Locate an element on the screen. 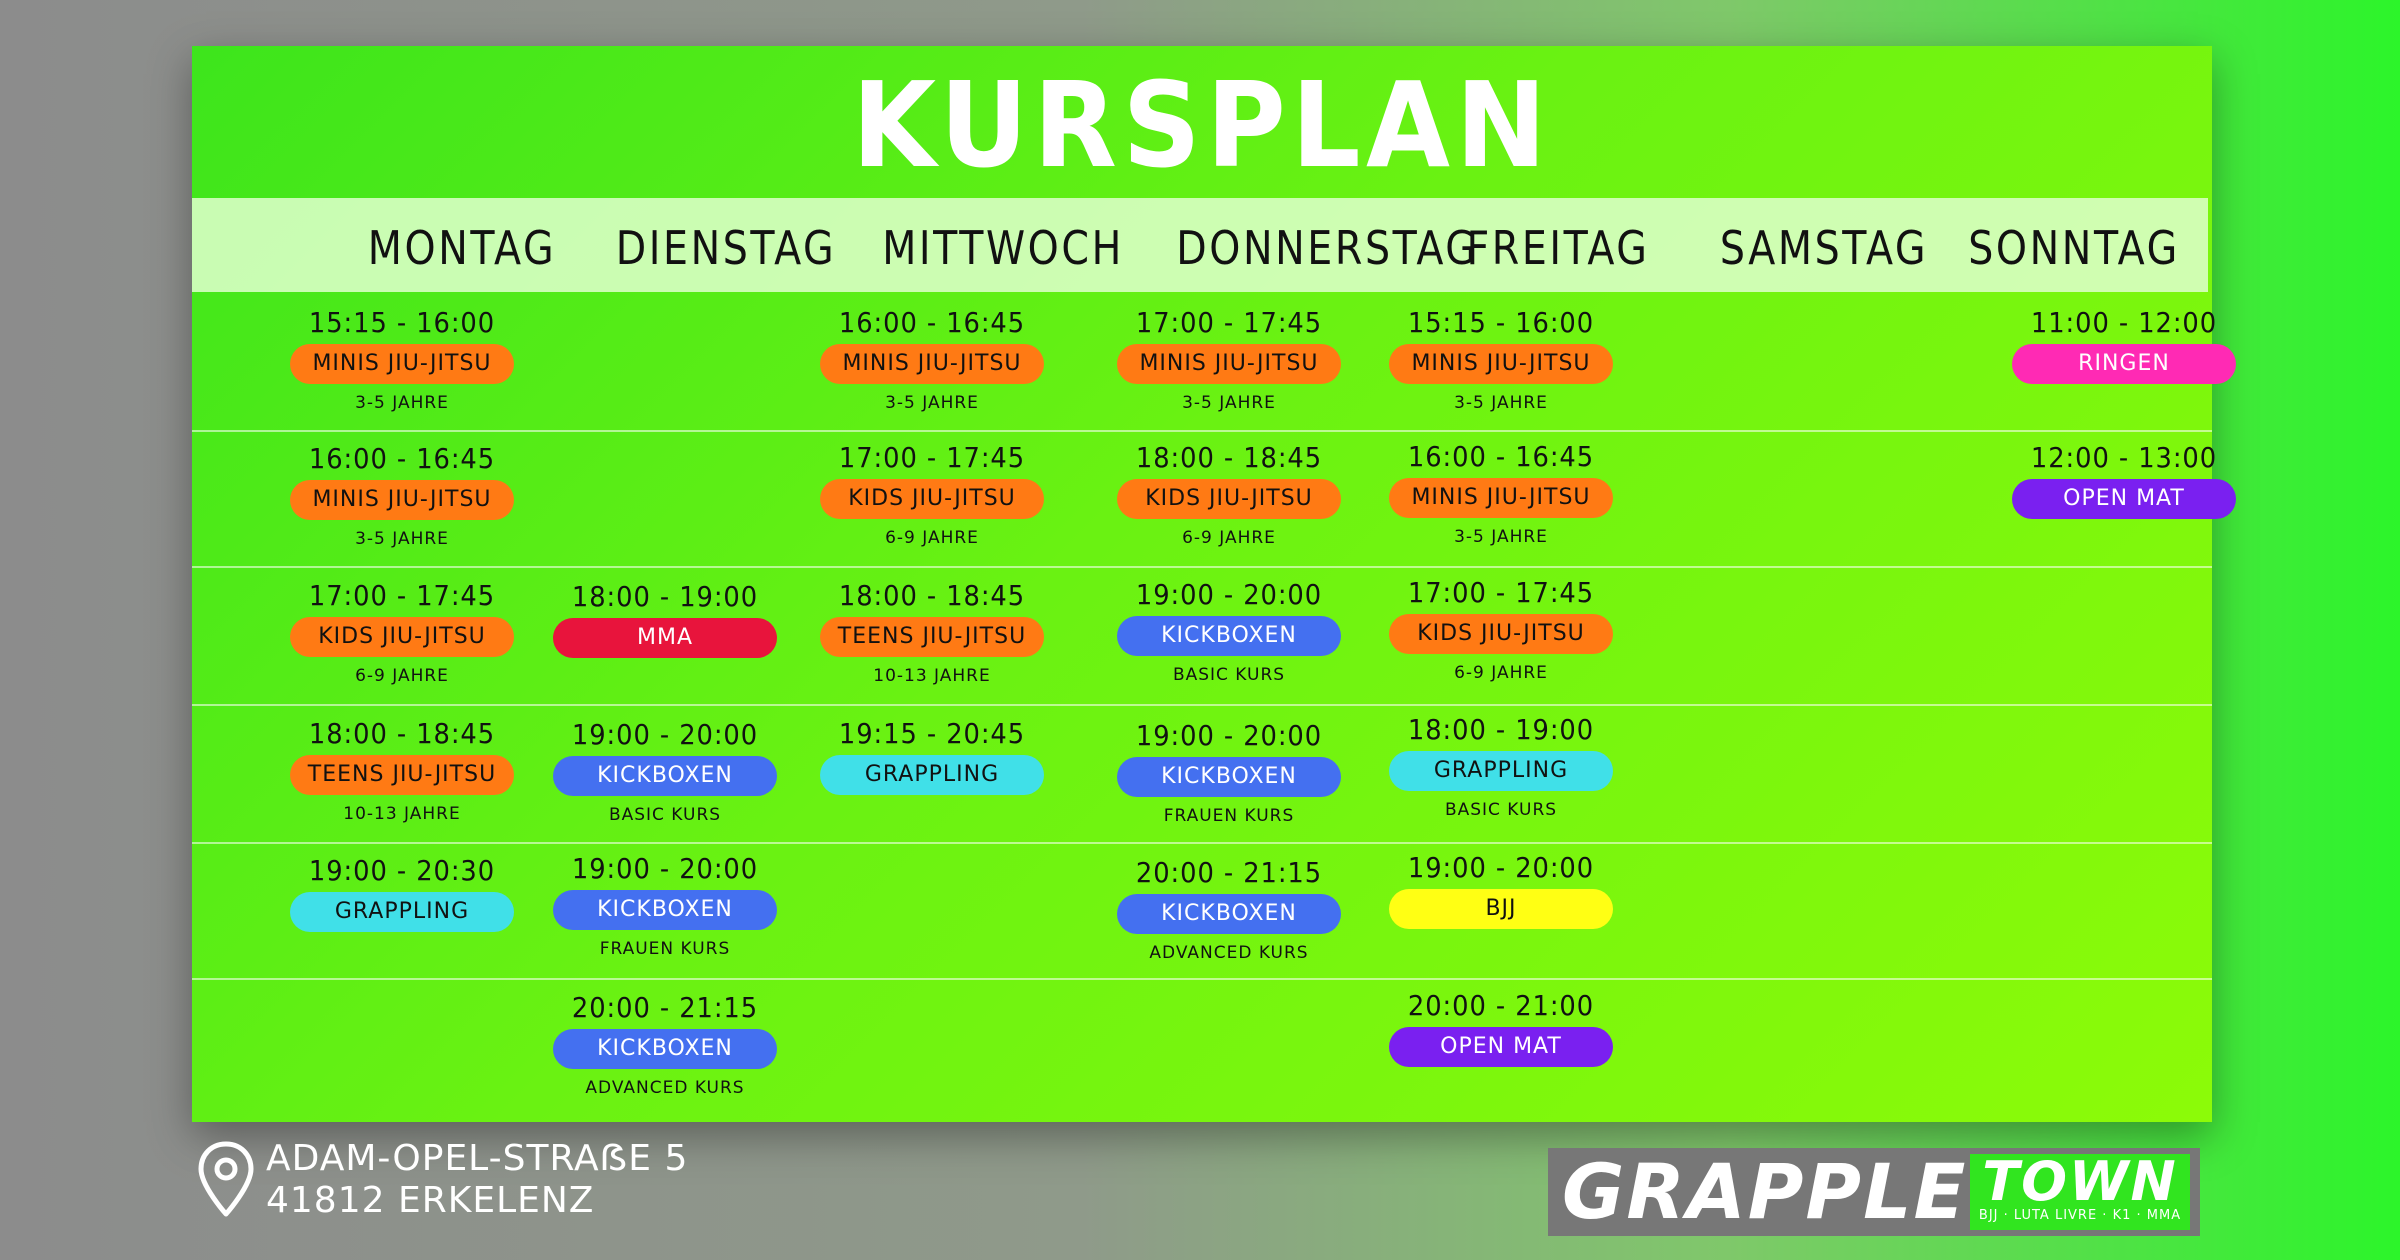 The height and width of the screenshot is (1260, 2400). address-street: ADAM-OPEL-STRAẞE 5 is located at coordinates (477, 1158).